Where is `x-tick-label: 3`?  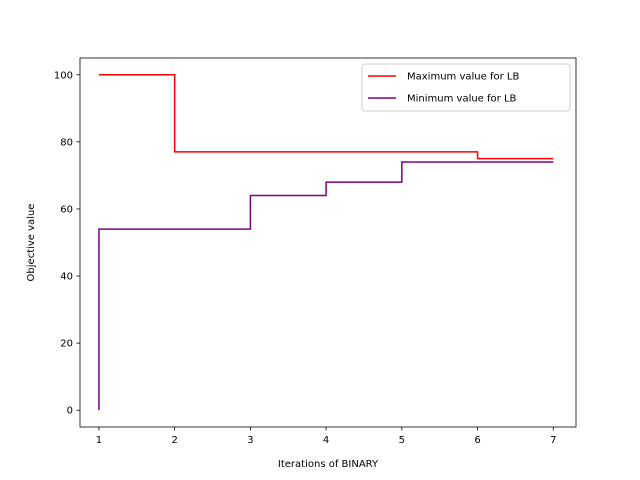 x-tick-label: 3 is located at coordinates (250, 440).